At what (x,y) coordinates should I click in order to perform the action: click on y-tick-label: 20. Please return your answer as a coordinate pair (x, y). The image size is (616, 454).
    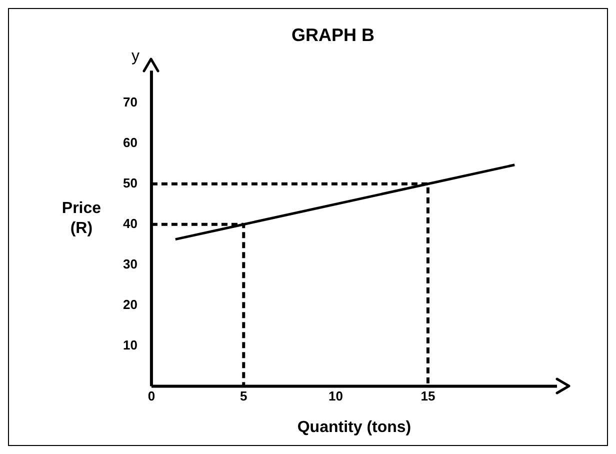
    Looking at the image, I should click on (130, 304).